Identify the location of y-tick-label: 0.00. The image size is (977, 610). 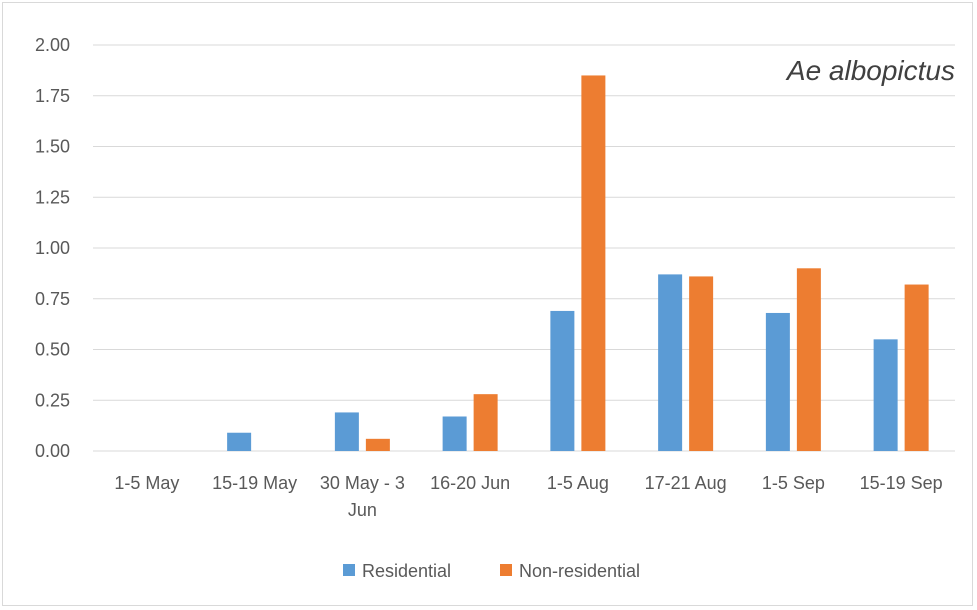
(52, 451).